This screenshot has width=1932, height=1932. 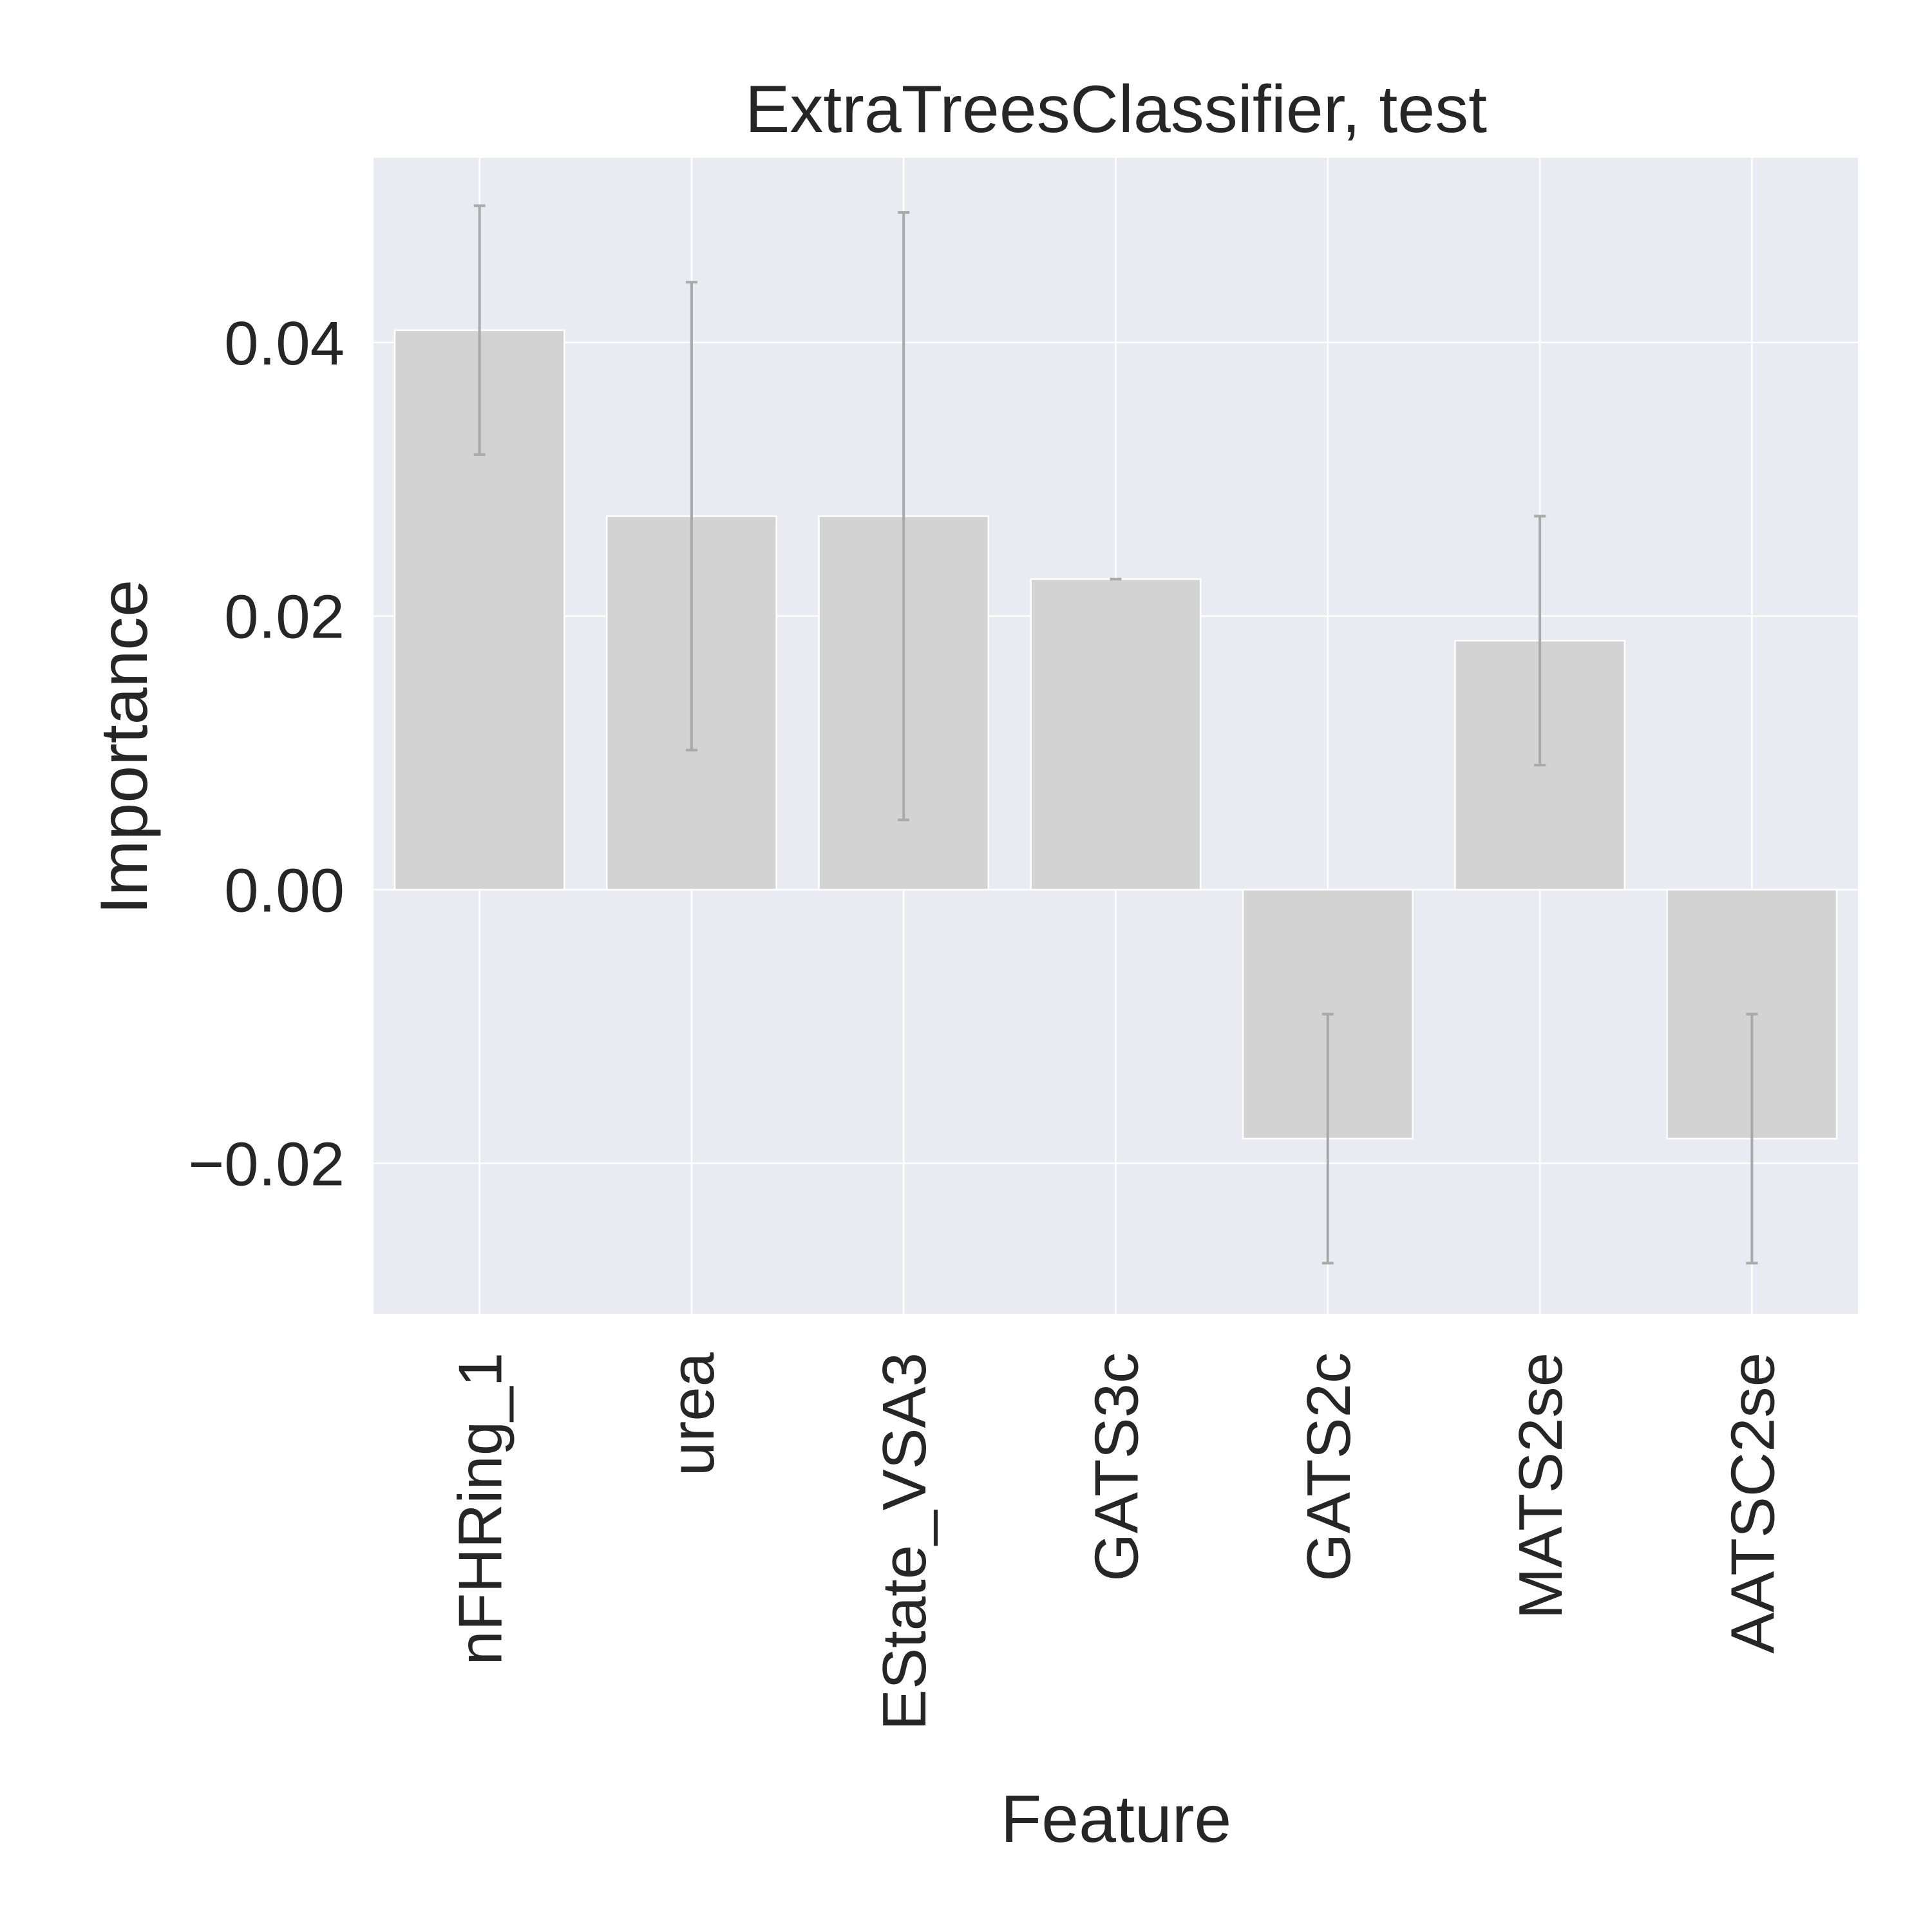 I want to click on x-tick-label: AATSC2se, so click(x=1752, y=1503).